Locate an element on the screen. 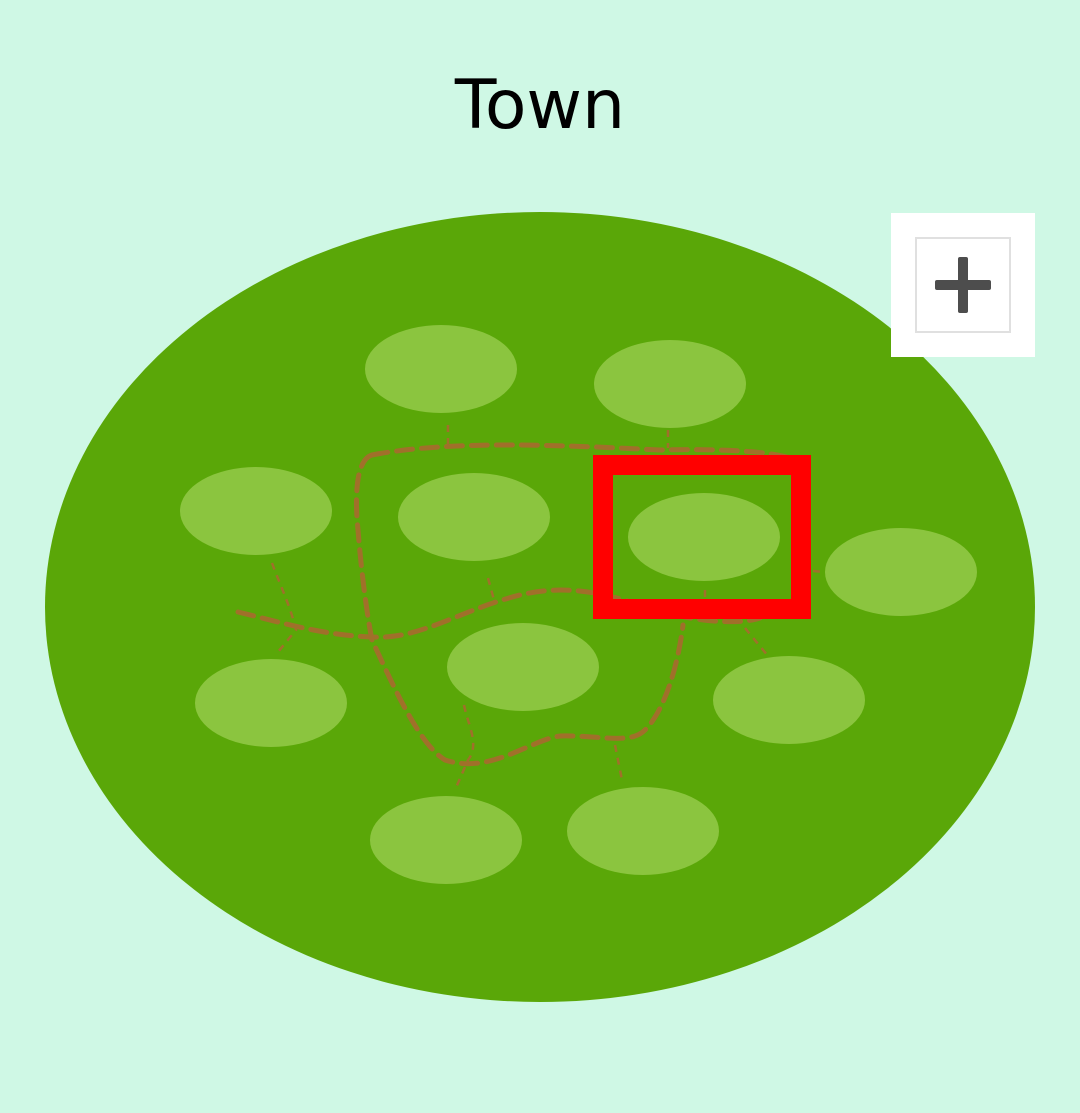 This screenshot has height=1113, width=1080. plot-selected is located at coordinates (704, 537).